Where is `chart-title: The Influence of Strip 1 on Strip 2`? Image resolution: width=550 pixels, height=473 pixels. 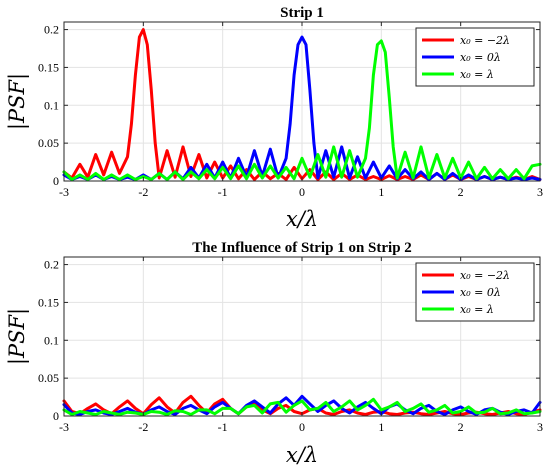 chart-title: The Influence of Strip 1 on Strip 2 is located at coordinates (302, 248).